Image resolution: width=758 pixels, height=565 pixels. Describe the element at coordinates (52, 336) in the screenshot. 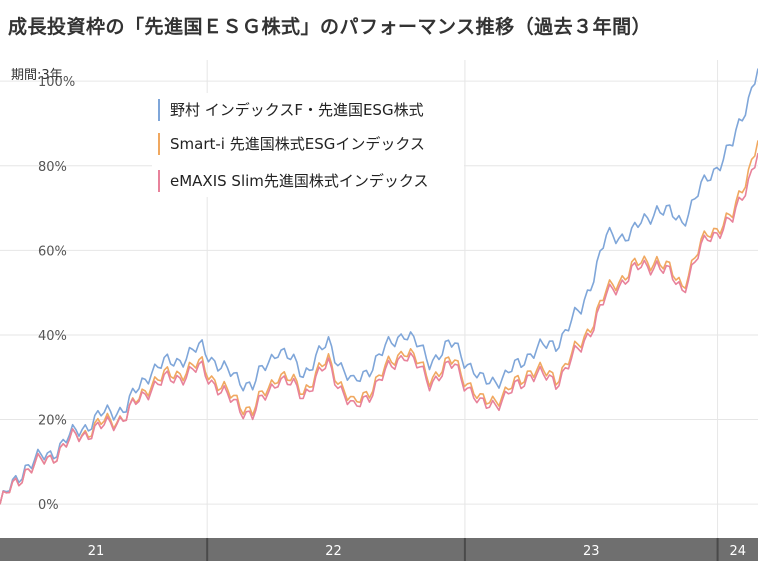

I see `y-tick-label: 40%` at that location.